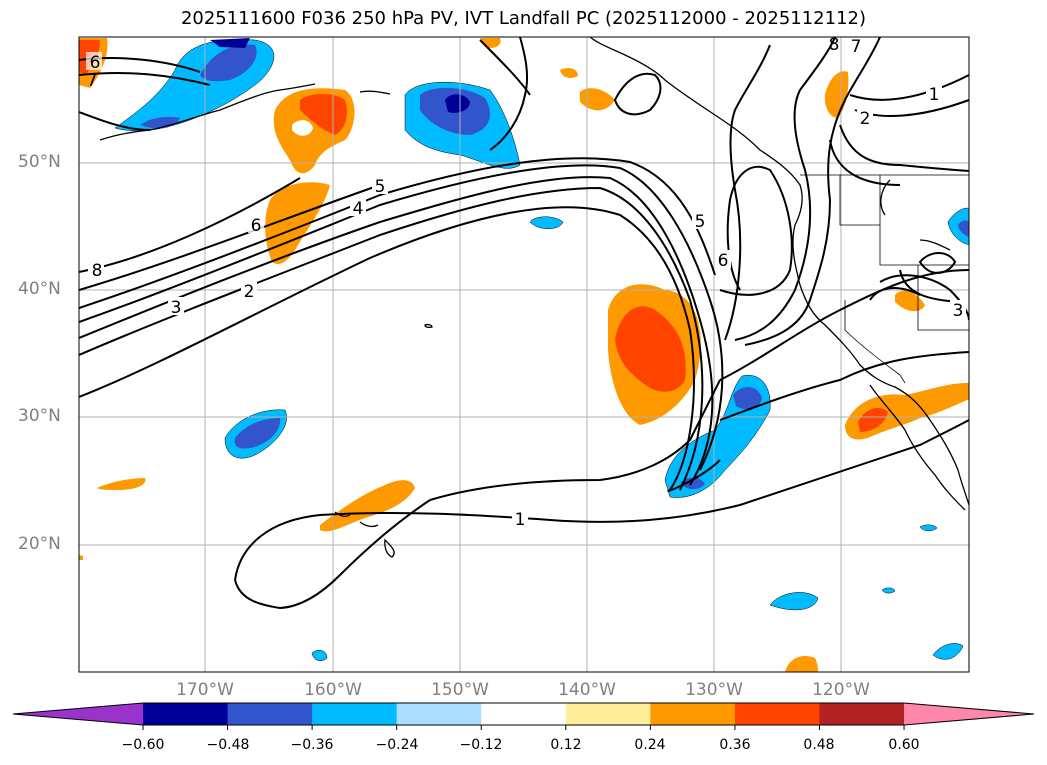 The image size is (1047, 765). Describe the element at coordinates (904, 745) in the screenshot. I see `colorbar-tick-label: 0.60` at that location.